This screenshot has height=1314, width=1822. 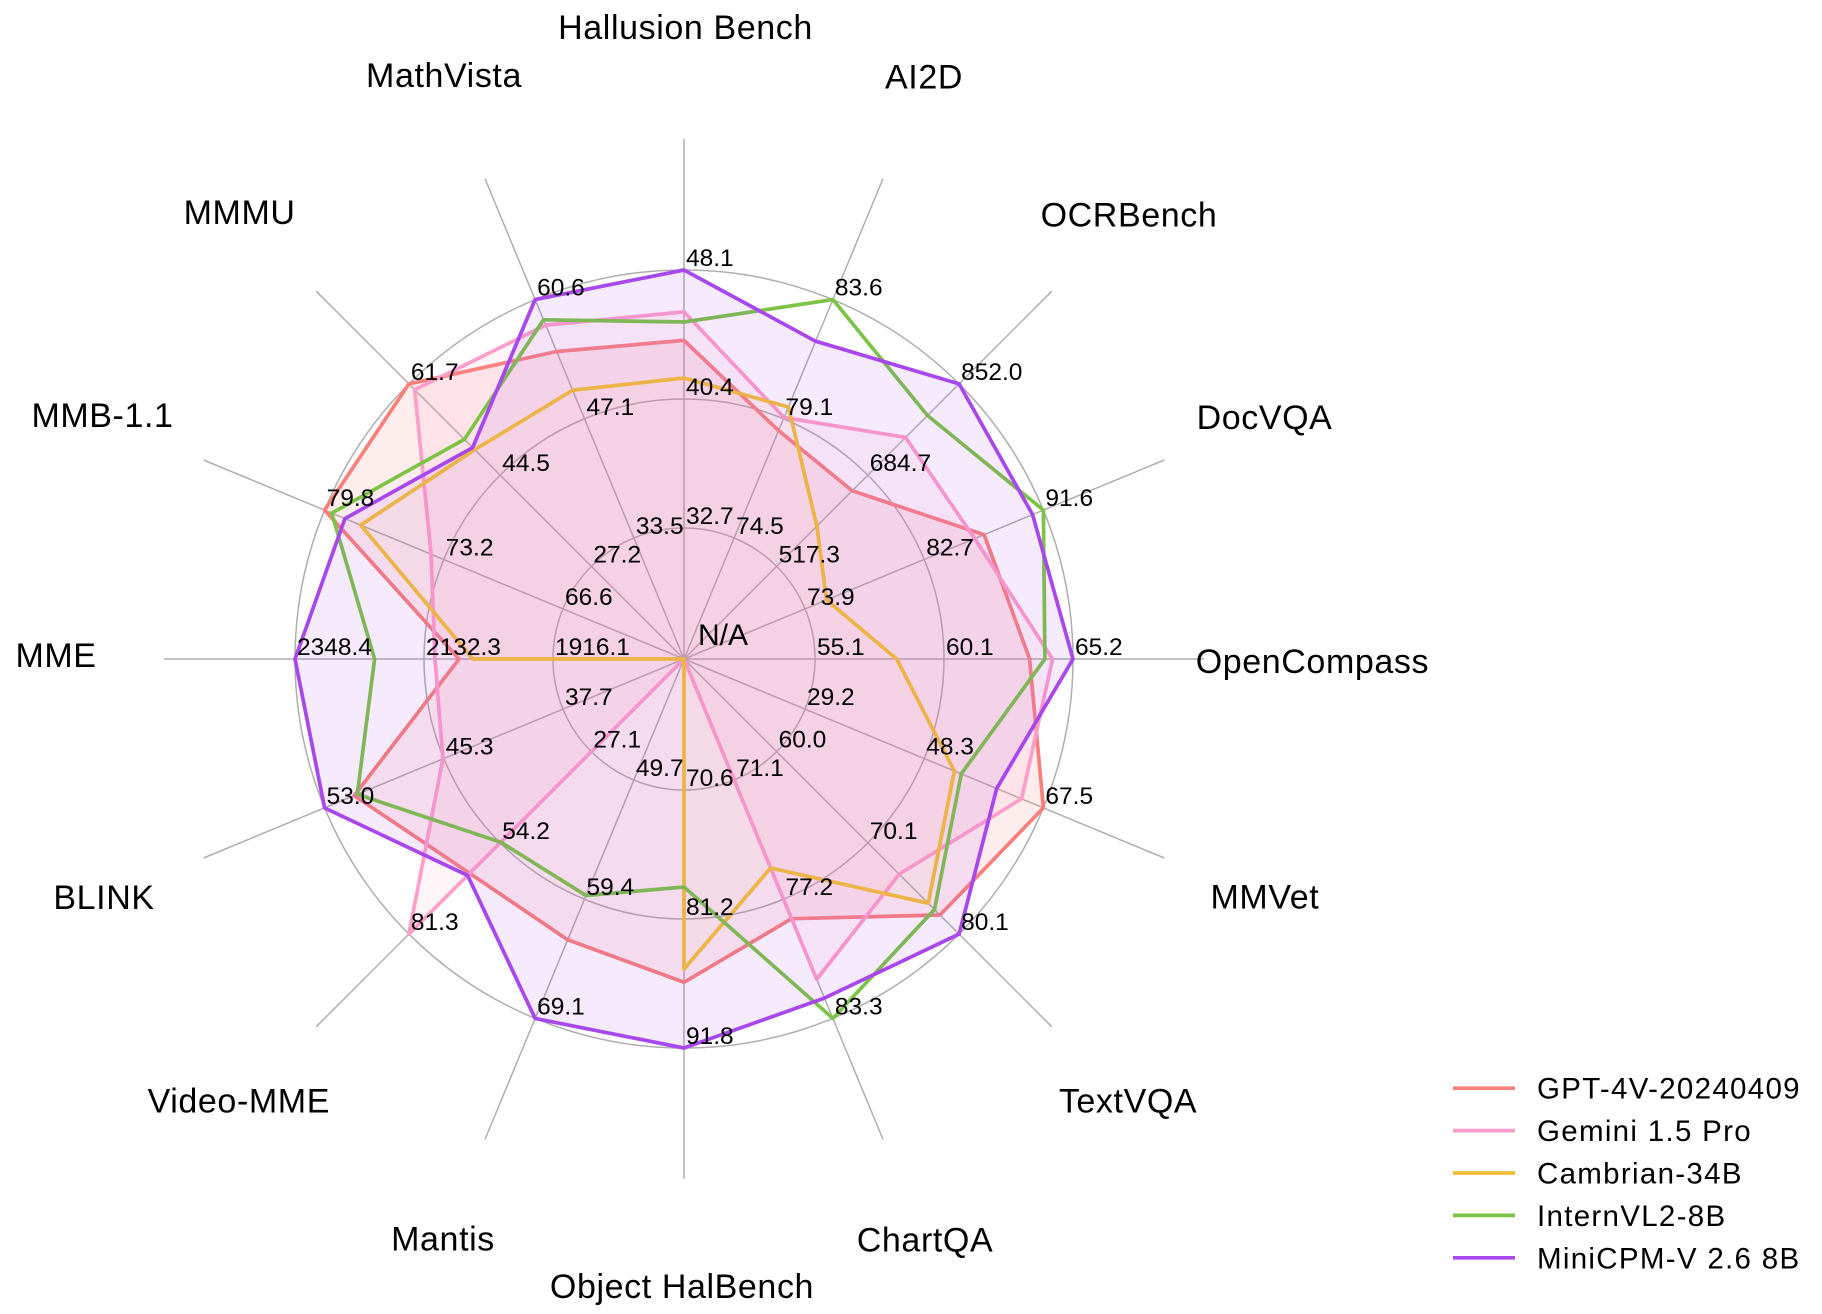 What do you see at coordinates (710, 907) in the screenshot?
I see `svg-text: 81.2` at bounding box center [710, 907].